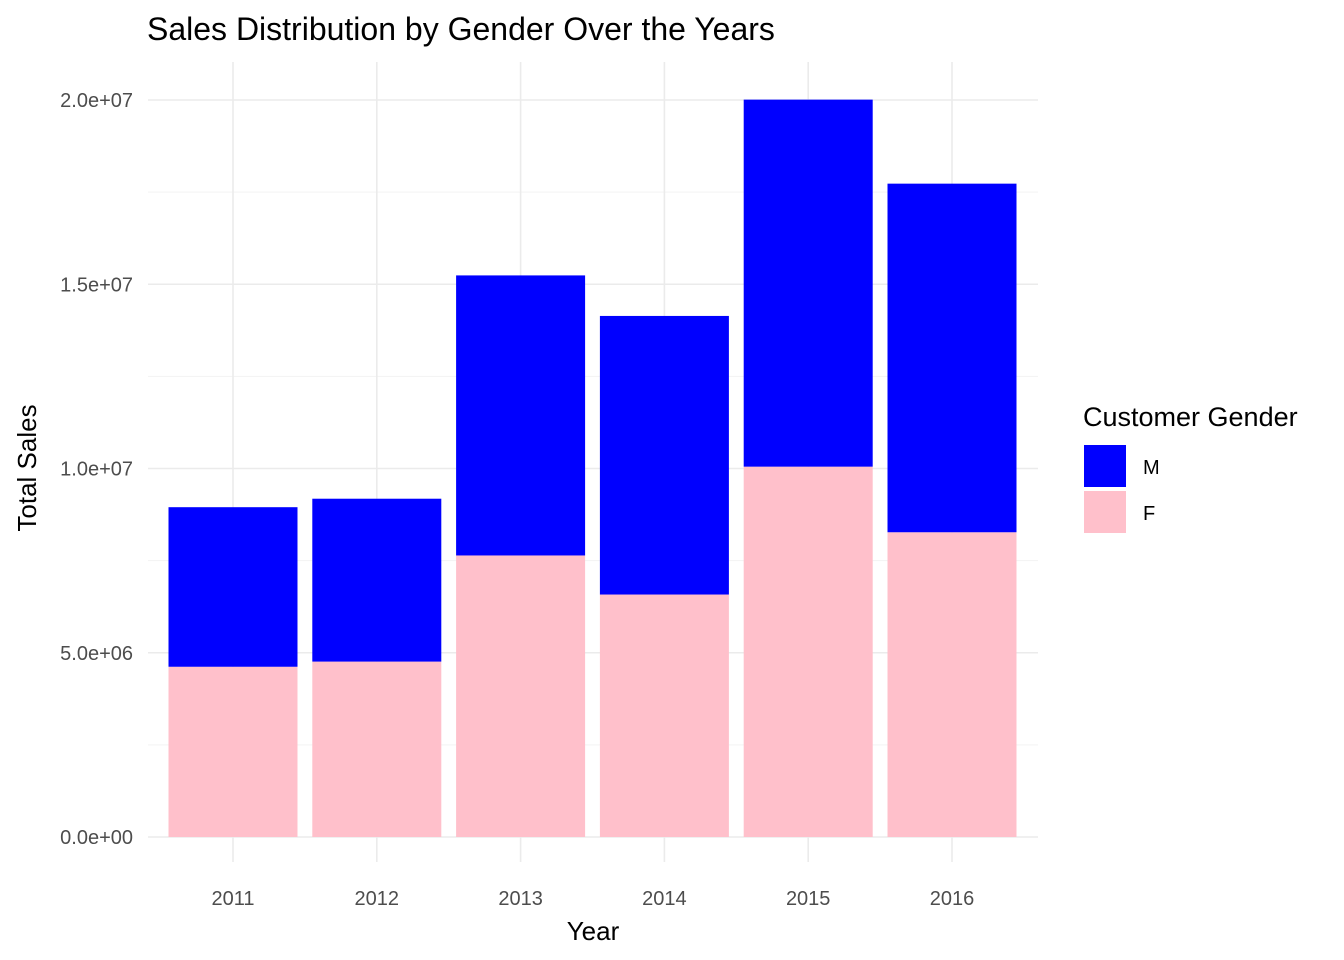 The width and height of the screenshot is (1344, 960). I want to click on y-tick-label: 0.0e+00, so click(96, 838).